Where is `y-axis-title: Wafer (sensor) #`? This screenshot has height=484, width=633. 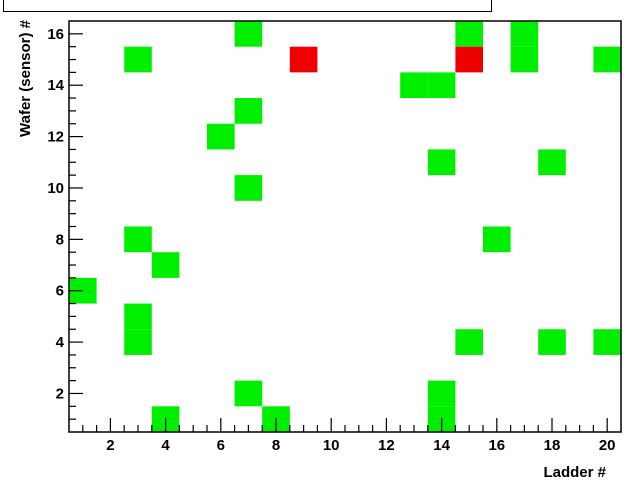
y-axis-title: Wafer (sensor) # is located at coordinates (25, 78).